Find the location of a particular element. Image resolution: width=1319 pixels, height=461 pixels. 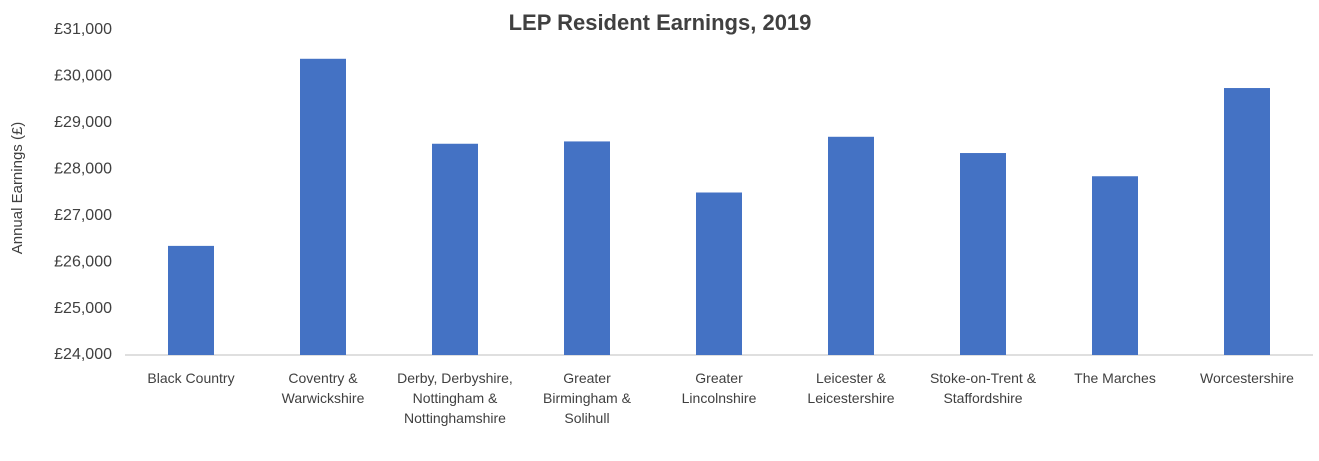

x-tick-label: Coventry & Warwickshire is located at coordinates (323, 388).